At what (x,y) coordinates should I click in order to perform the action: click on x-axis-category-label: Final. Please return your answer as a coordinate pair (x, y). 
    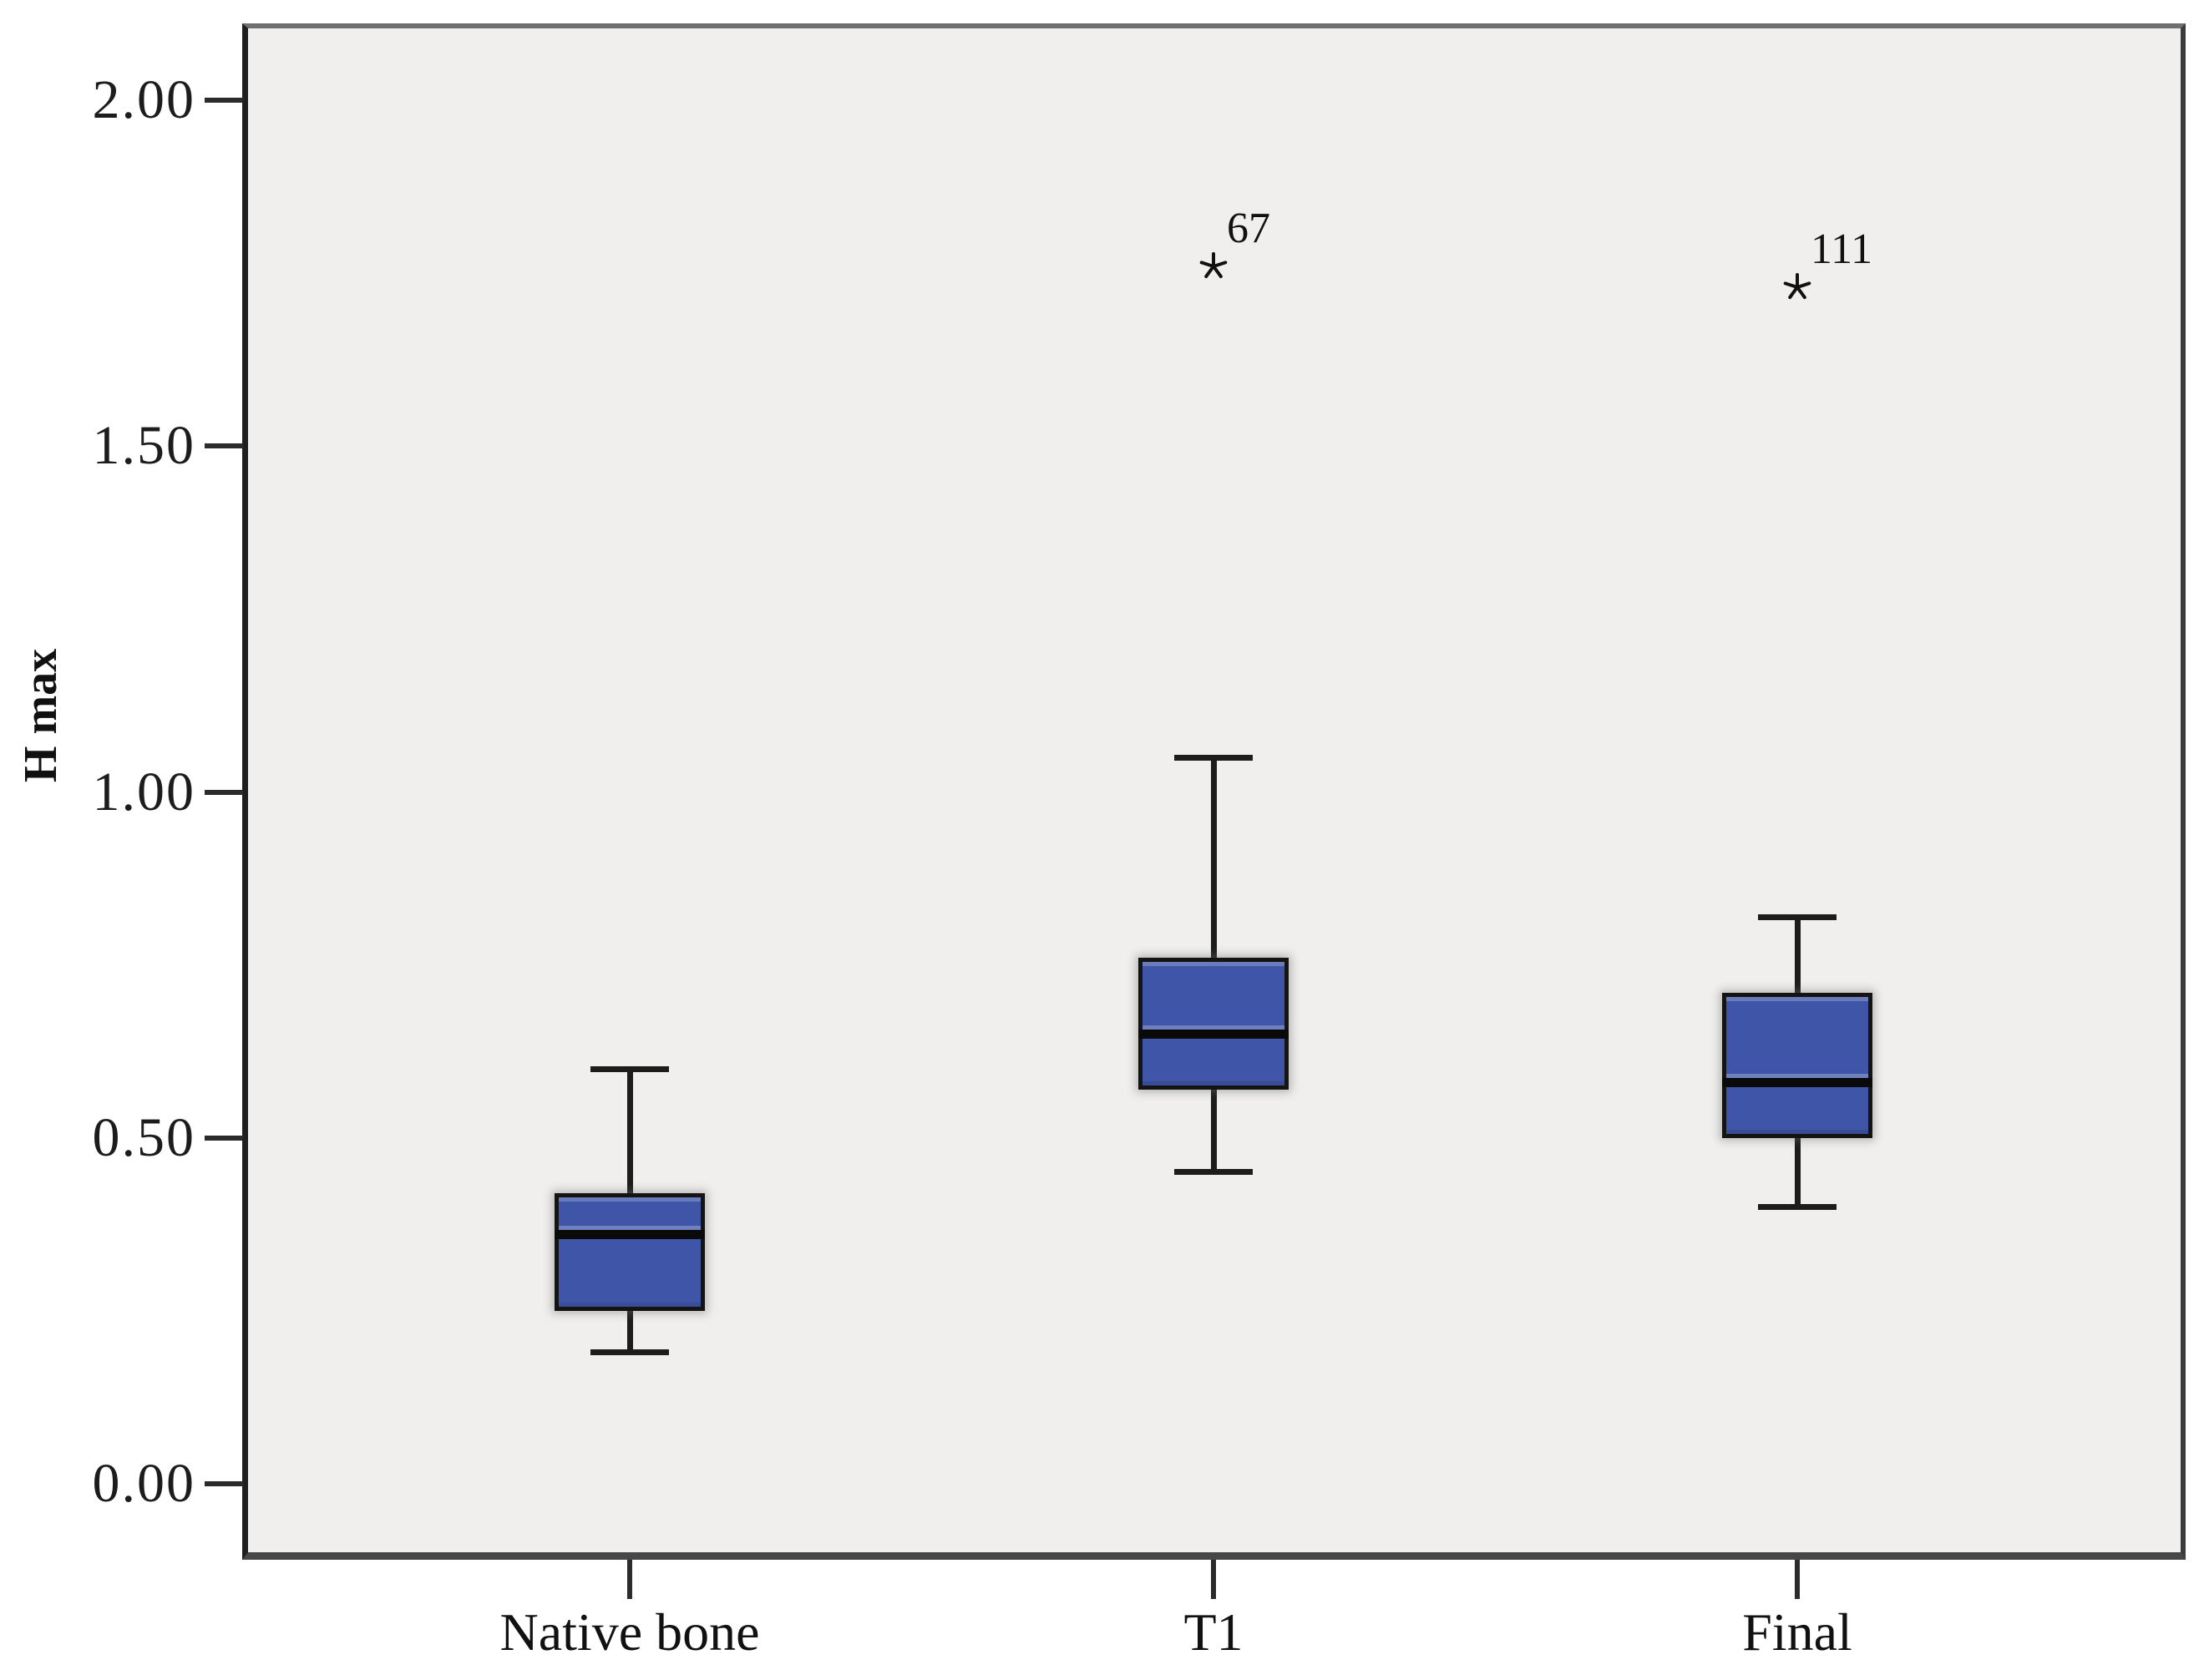
    Looking at the image, I should click on (1797, 1632).